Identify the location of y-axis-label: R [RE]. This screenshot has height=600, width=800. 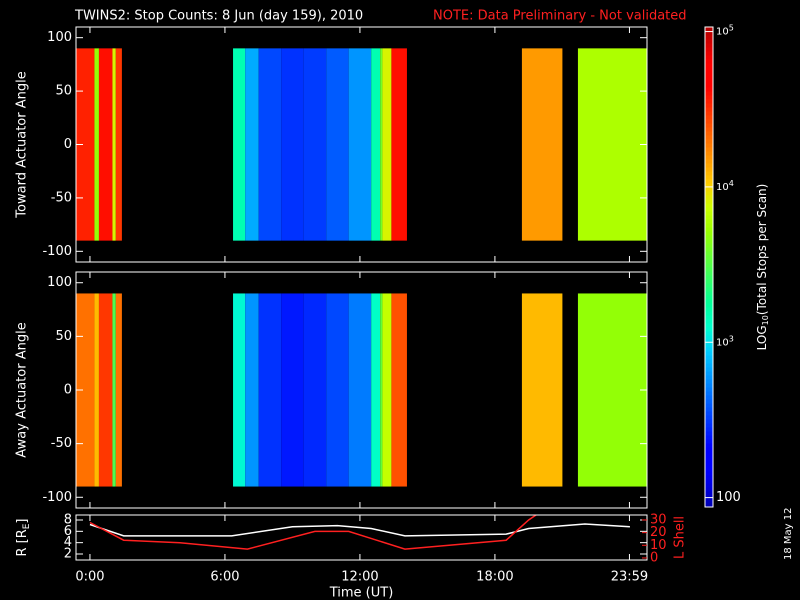
(23, 537).